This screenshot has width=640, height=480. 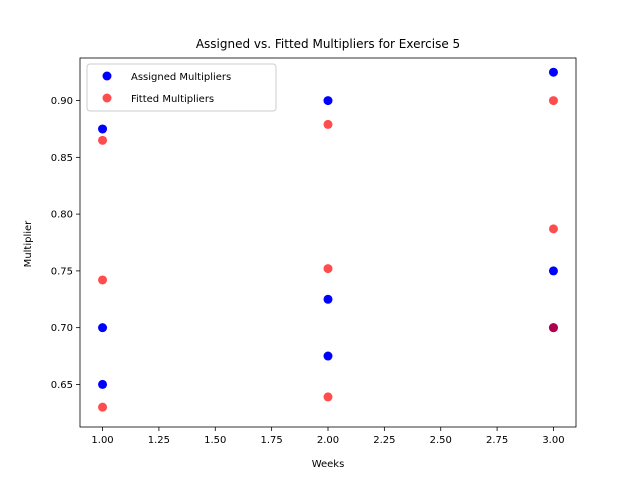 What do you see at coordinates (384, 440) in the screenshot?
I see `x-tick-label: 2.25` at bounding box center [384, 440].